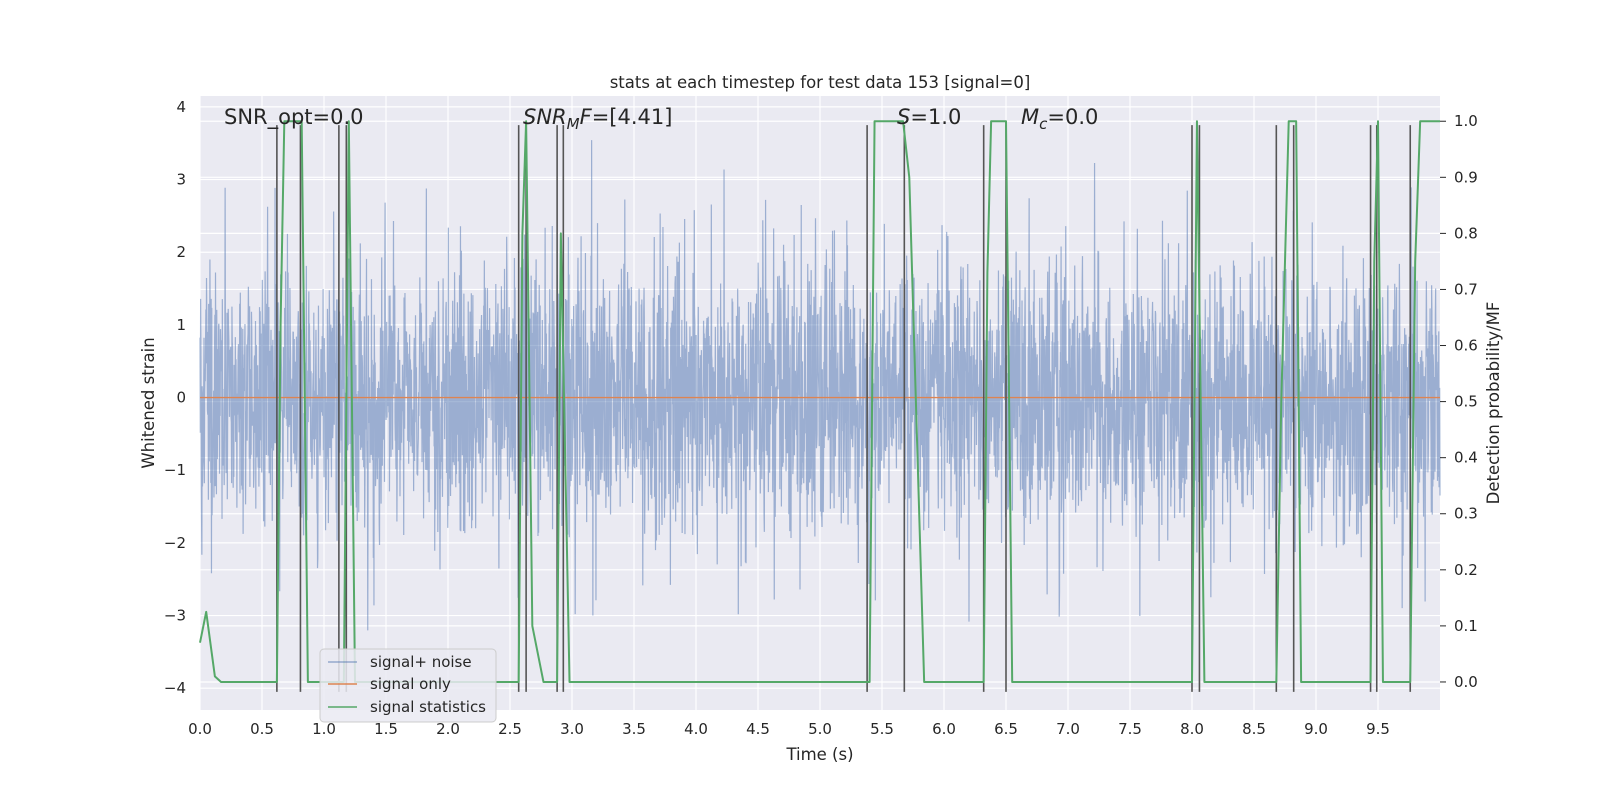  Describe the element at coordinates (175, 397) in the screenshot. I see `y-ticks: −4 −3 −2 −1 0 1 2 3 4` at that location.